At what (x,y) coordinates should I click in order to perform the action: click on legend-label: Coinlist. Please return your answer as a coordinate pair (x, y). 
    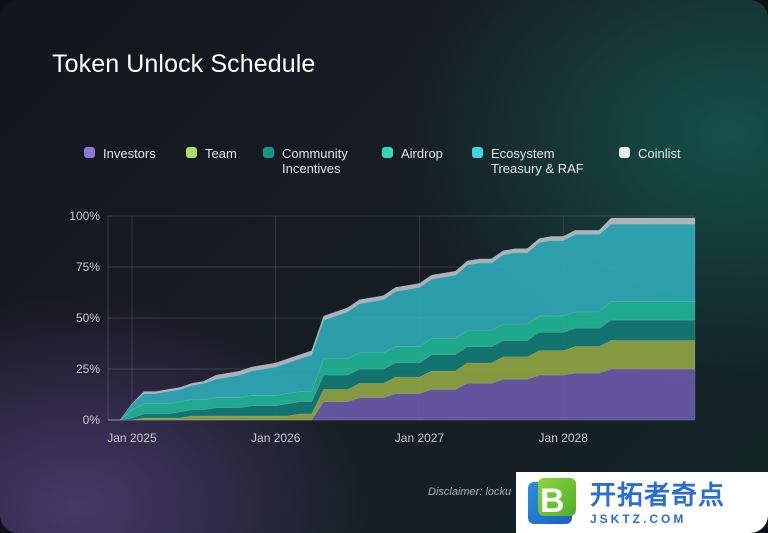
    Looking at the image, I should click on (659, 153).